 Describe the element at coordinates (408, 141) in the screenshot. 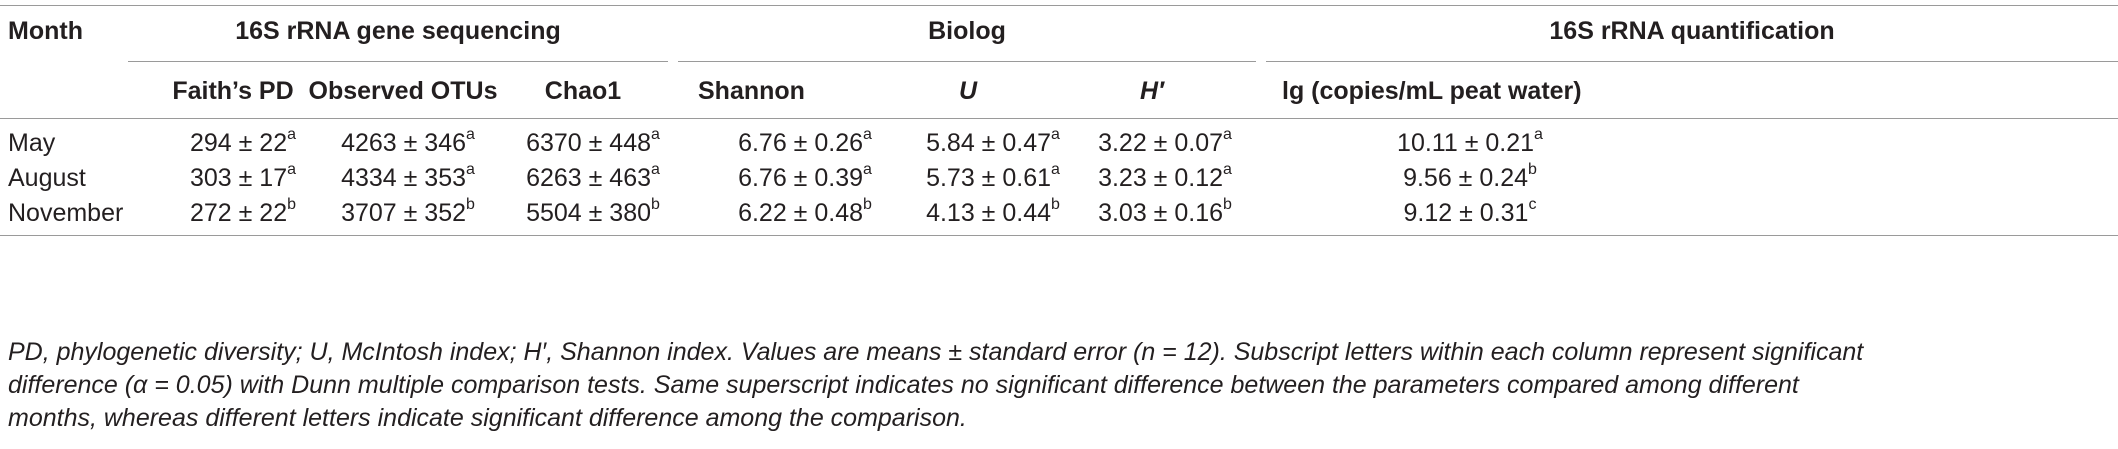

I see `table-cell: 4263 ± 346a` at that location.